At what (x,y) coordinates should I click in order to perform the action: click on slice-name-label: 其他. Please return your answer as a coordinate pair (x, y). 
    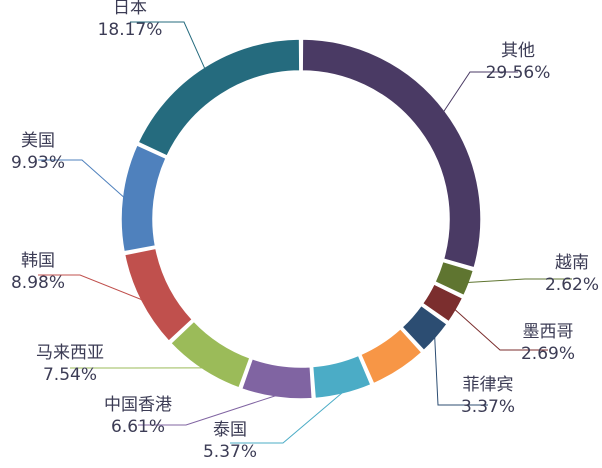
    Looking at the image, I should click on (518, 51).